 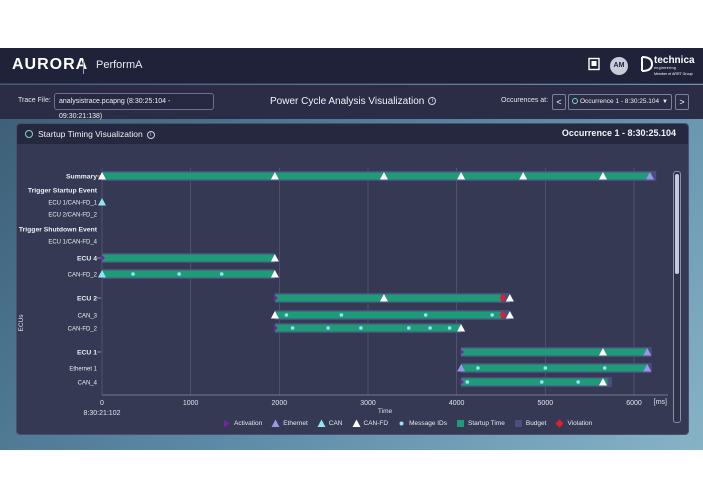 I want to click on status-icon, so click(x=29, y=134).